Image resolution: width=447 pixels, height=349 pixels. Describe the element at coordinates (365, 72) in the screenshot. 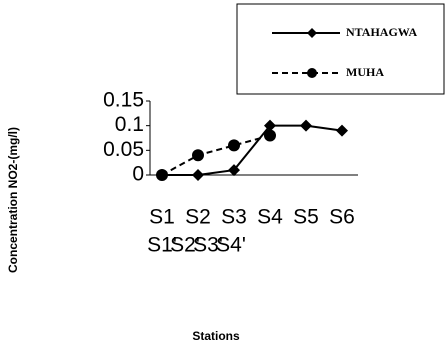

I see `legend-label: MUHA` at that location.